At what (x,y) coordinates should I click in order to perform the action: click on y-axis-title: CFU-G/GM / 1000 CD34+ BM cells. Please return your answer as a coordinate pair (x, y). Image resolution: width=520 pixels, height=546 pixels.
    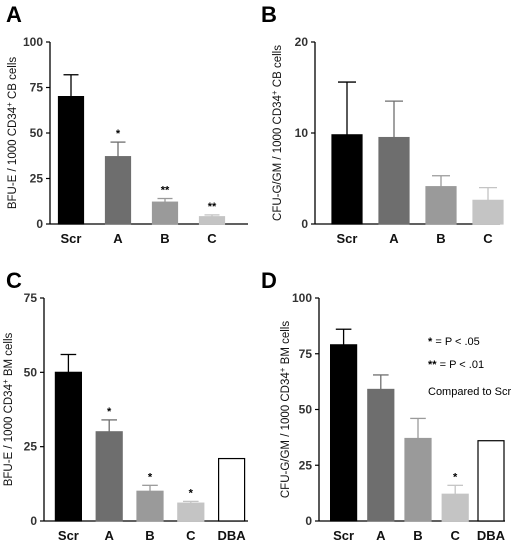
    Looking at the image, I should click on (285, 409).